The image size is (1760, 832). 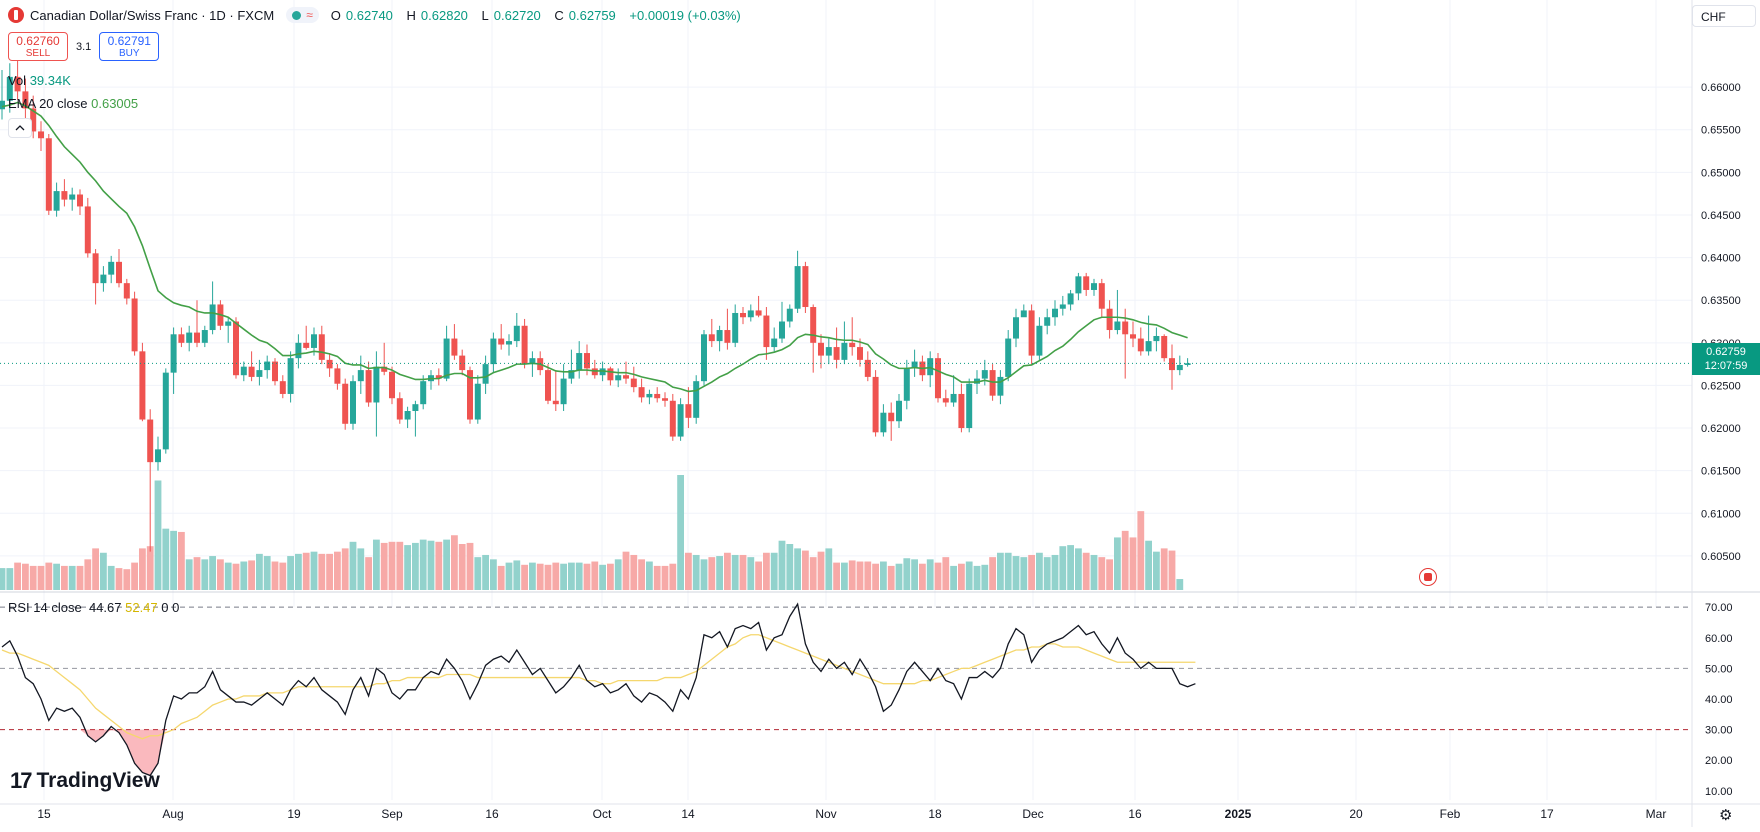 I want to click on ema-legend: EMA 20 close 0.63005, so click(x=73, y=103).